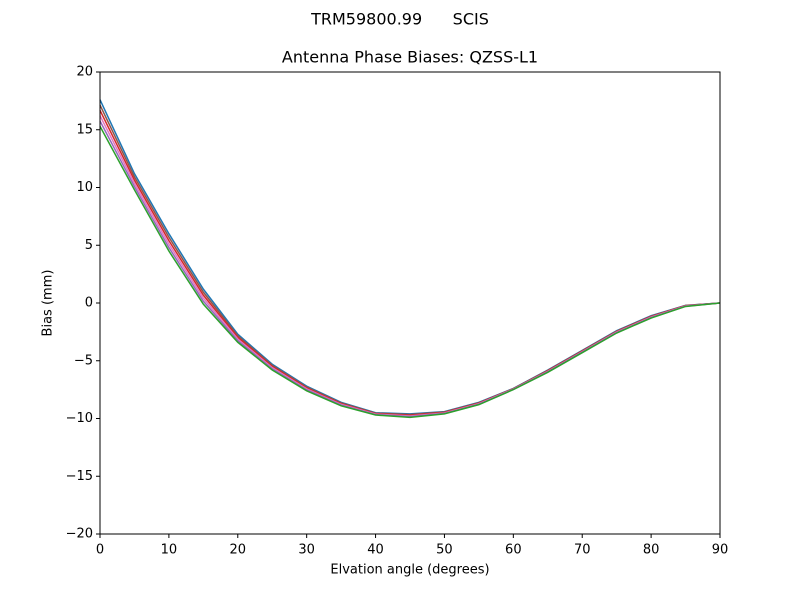 The width and height of the screenshot is (800, 600). What do you see at coordinates (89, 303) in the screenshot?
I see `y-tick-label: 0` at bounding box center [89, 303].